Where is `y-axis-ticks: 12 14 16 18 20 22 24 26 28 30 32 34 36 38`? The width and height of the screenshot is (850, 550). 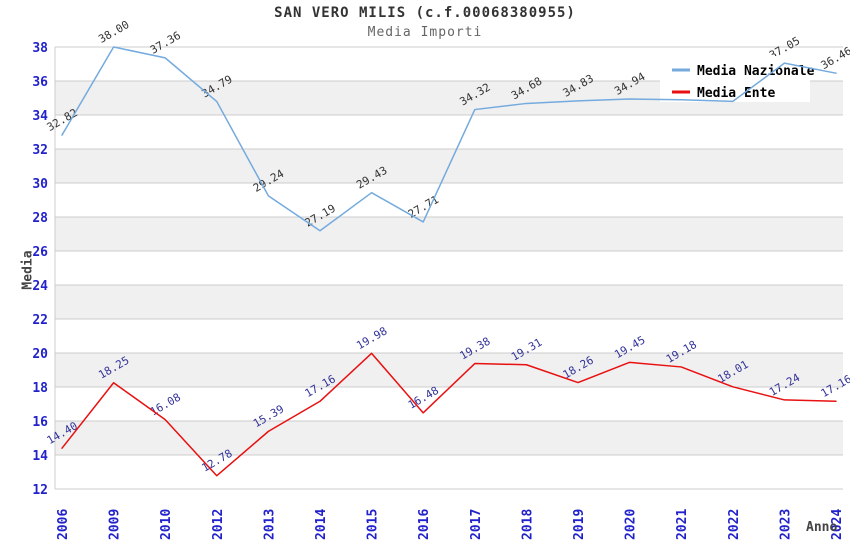
y-axis-ticks: 12 14 16 18 20 22 24 26 28 30 32 34 36 38 is located at coordinates (40, 269).